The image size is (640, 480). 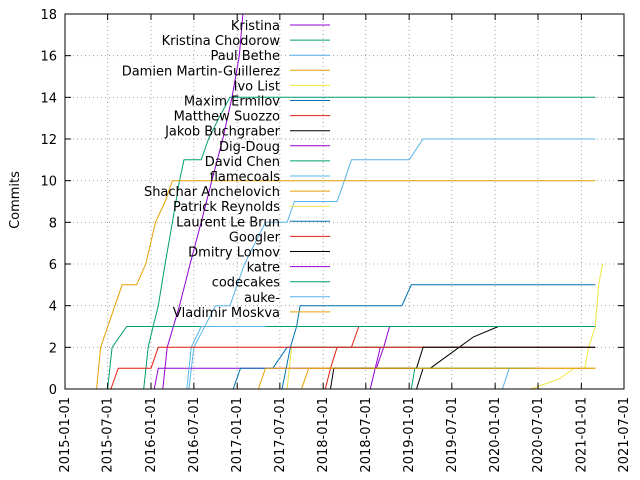 I want to click on y-tick-label: 0, so click(x=53, y=390).